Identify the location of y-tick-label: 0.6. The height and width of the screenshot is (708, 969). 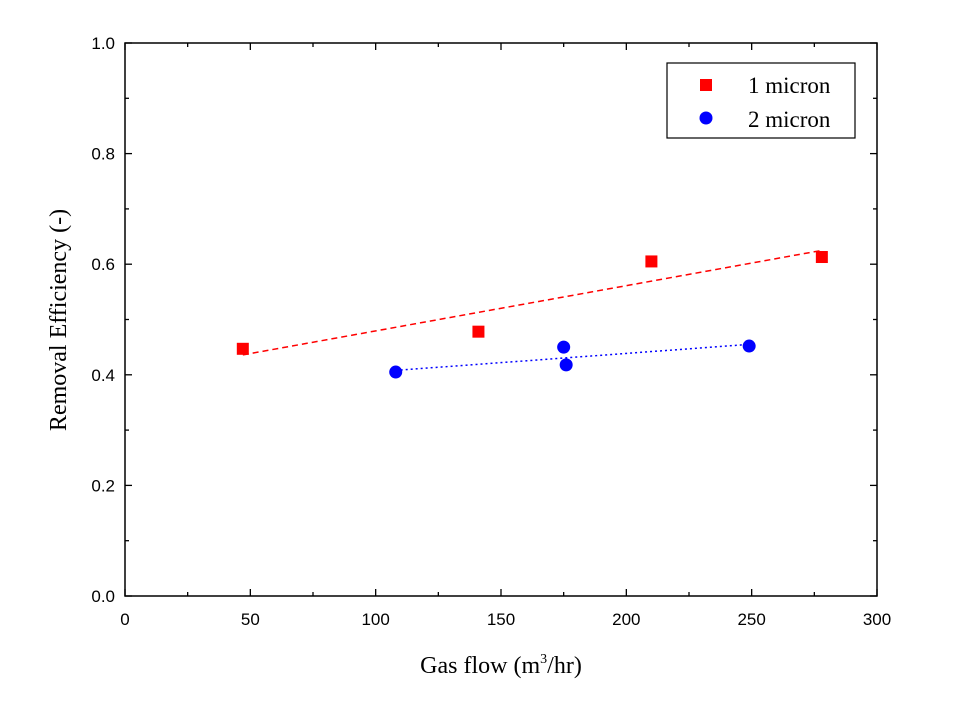
(103, 264).